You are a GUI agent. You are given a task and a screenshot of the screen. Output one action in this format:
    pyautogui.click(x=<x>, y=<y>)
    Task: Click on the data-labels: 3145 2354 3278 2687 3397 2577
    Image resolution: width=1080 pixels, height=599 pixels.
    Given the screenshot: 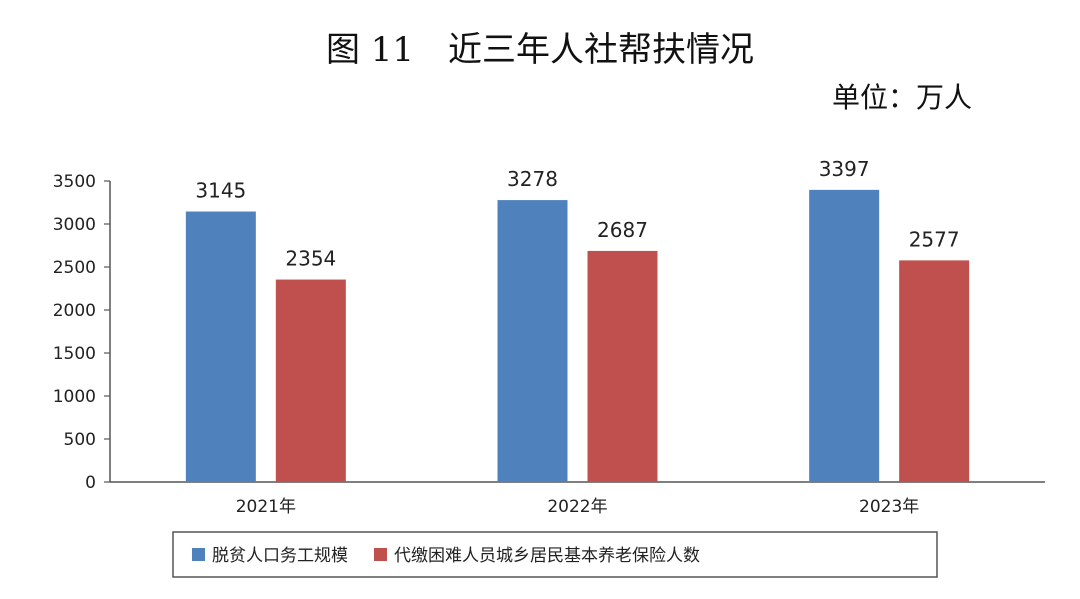 What is the action you would take?
    pyautogui.click(x=577, y=214)
    